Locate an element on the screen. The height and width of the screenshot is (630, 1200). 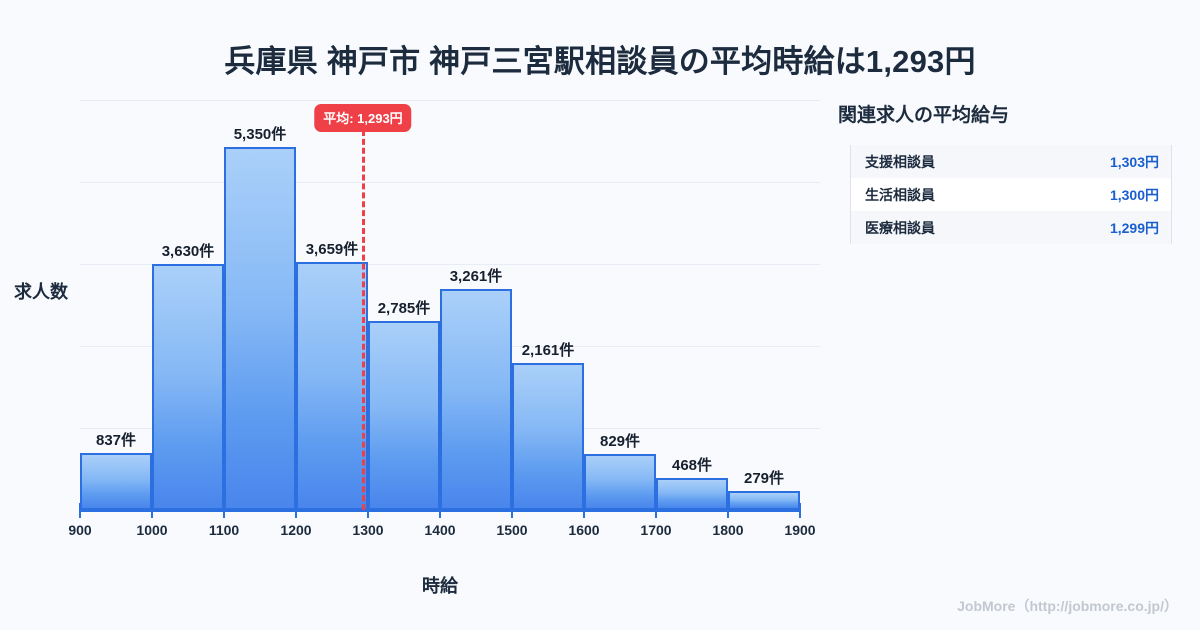
x-tick-label: 1300 is located at coordinates (368, 530).